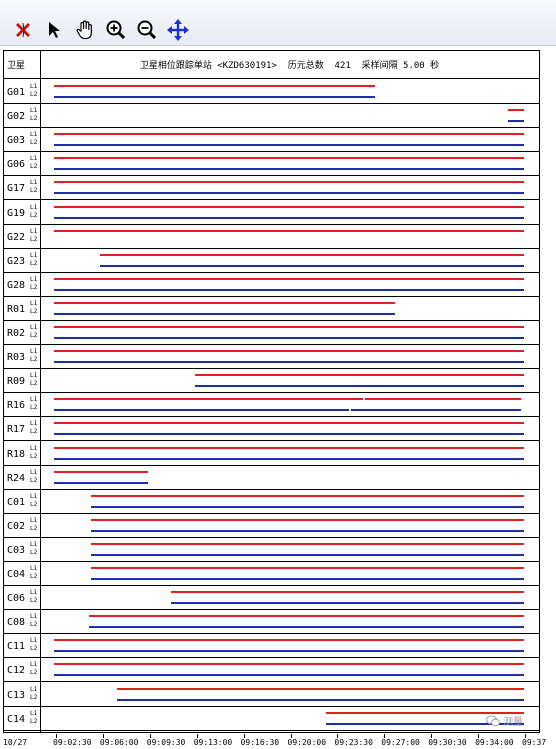 Image resolution: width=556 pixels, height=749 pixels. I want to click on zoom-out-icon, so click(147, 30).